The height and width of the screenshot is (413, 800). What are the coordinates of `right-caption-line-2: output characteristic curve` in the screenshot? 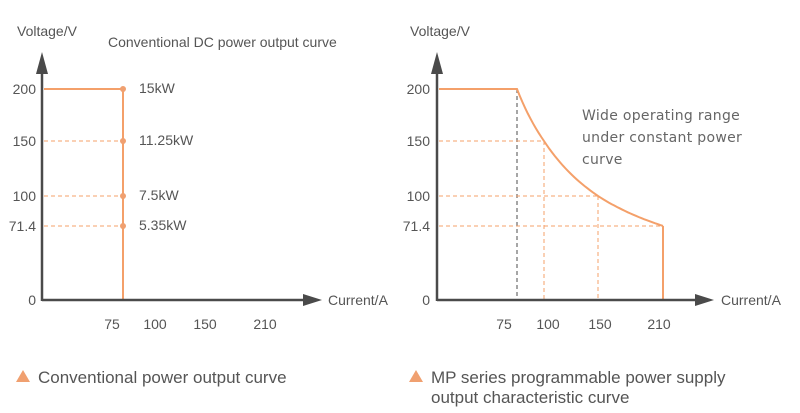 It's located at (530, 397).